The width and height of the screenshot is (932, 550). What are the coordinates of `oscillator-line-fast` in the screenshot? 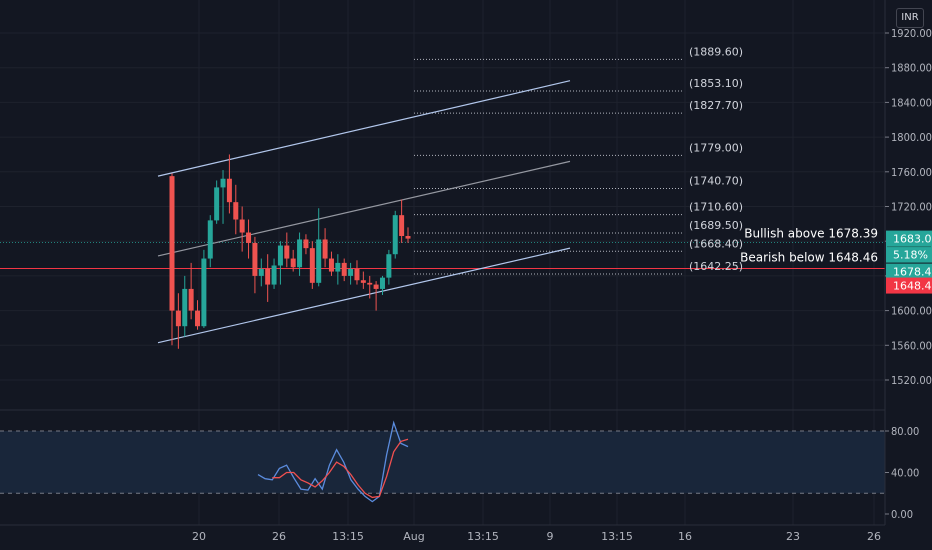 It's located at (333, 461).